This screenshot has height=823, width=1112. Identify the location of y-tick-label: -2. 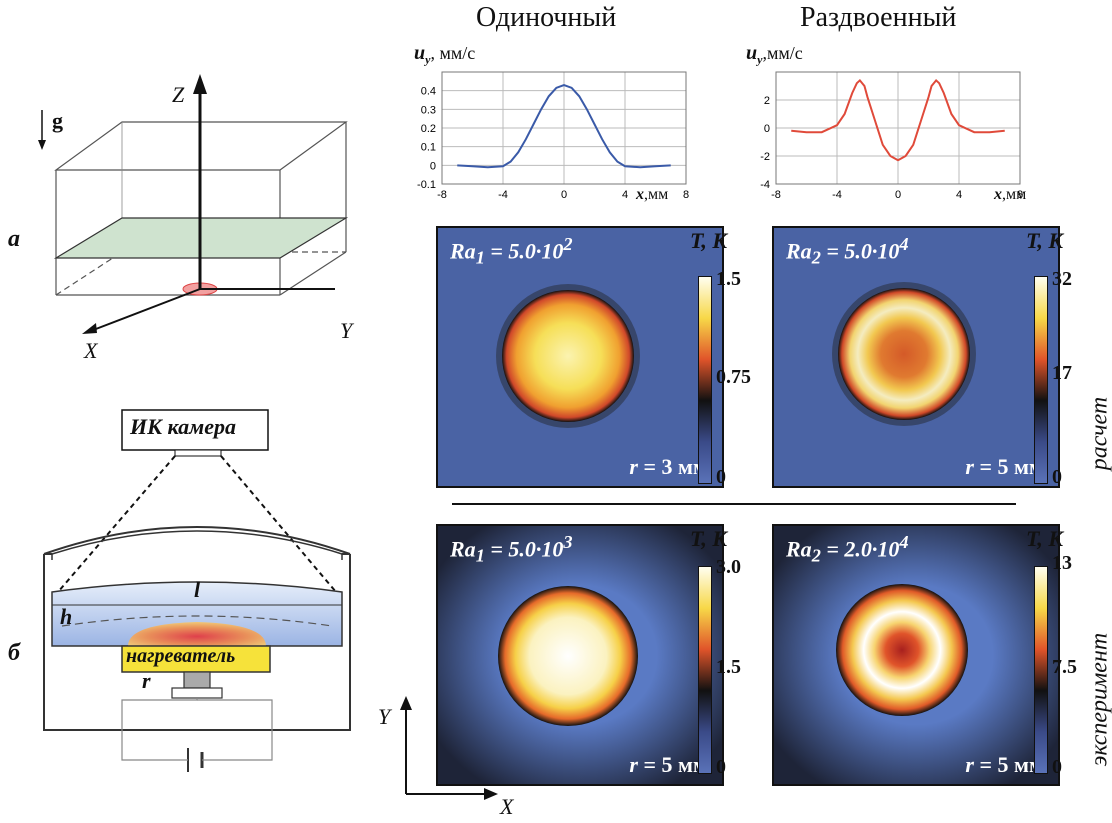
(765, 157).